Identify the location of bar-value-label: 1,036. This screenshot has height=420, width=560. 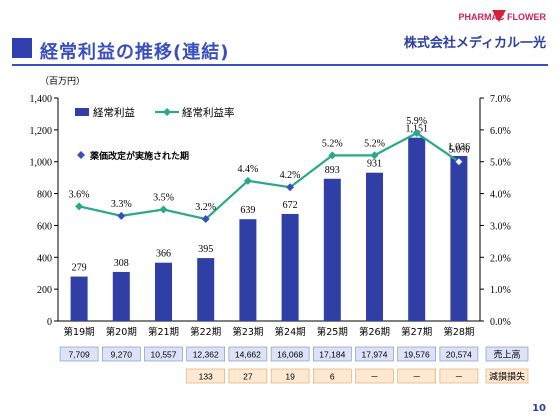
(459, 147).